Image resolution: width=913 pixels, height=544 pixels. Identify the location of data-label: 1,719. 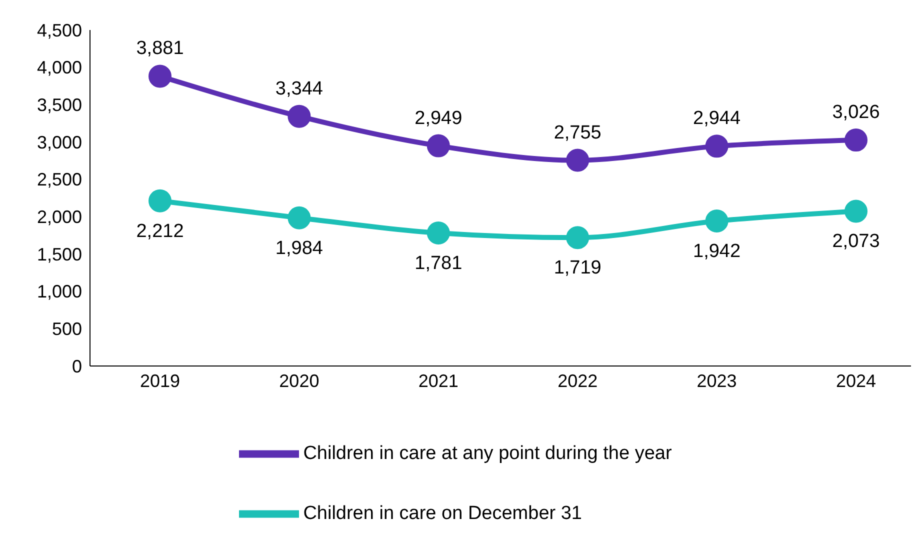
(578, 268).